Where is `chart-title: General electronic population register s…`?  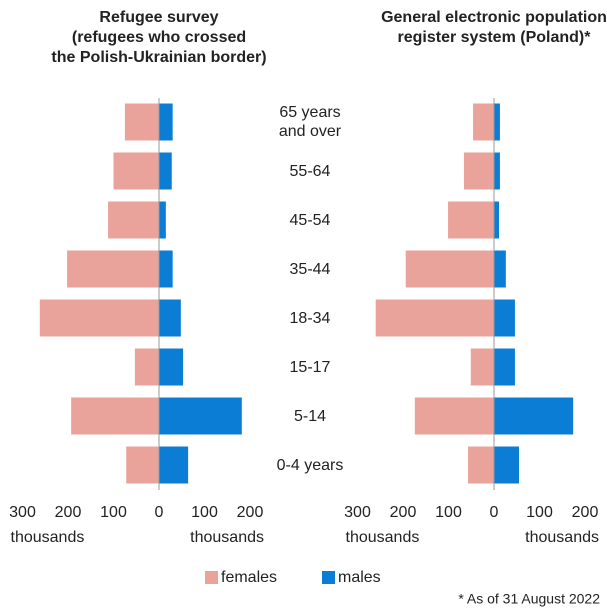 chart-title: General electronic population register s… is located at coordinates (494, 27).